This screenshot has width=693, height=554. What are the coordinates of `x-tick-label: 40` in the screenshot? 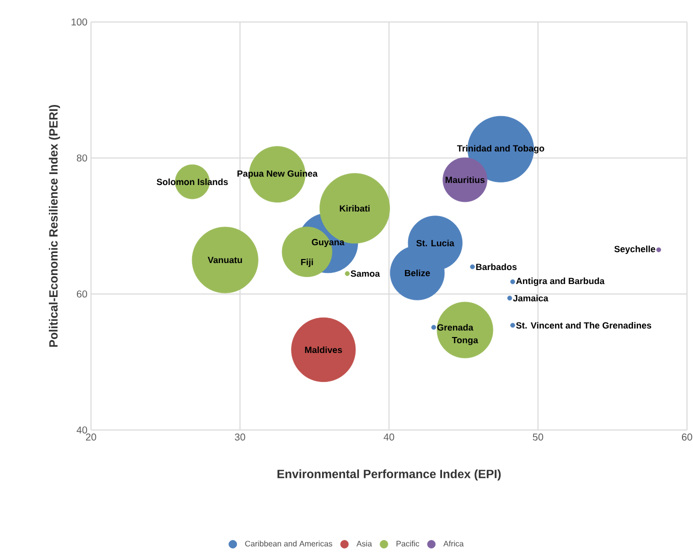 It's located at (389, 437).